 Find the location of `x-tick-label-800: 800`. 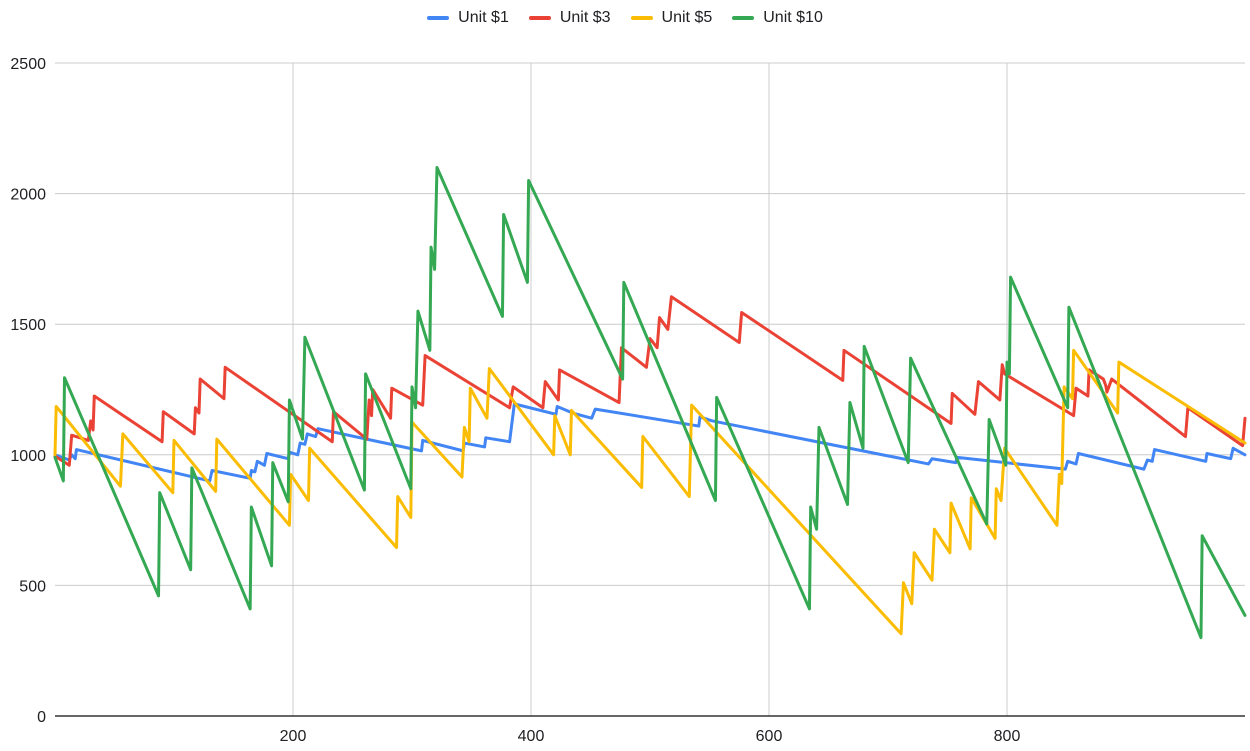

x-tick-label-800: 800 is located at coordinates (1007, 736).